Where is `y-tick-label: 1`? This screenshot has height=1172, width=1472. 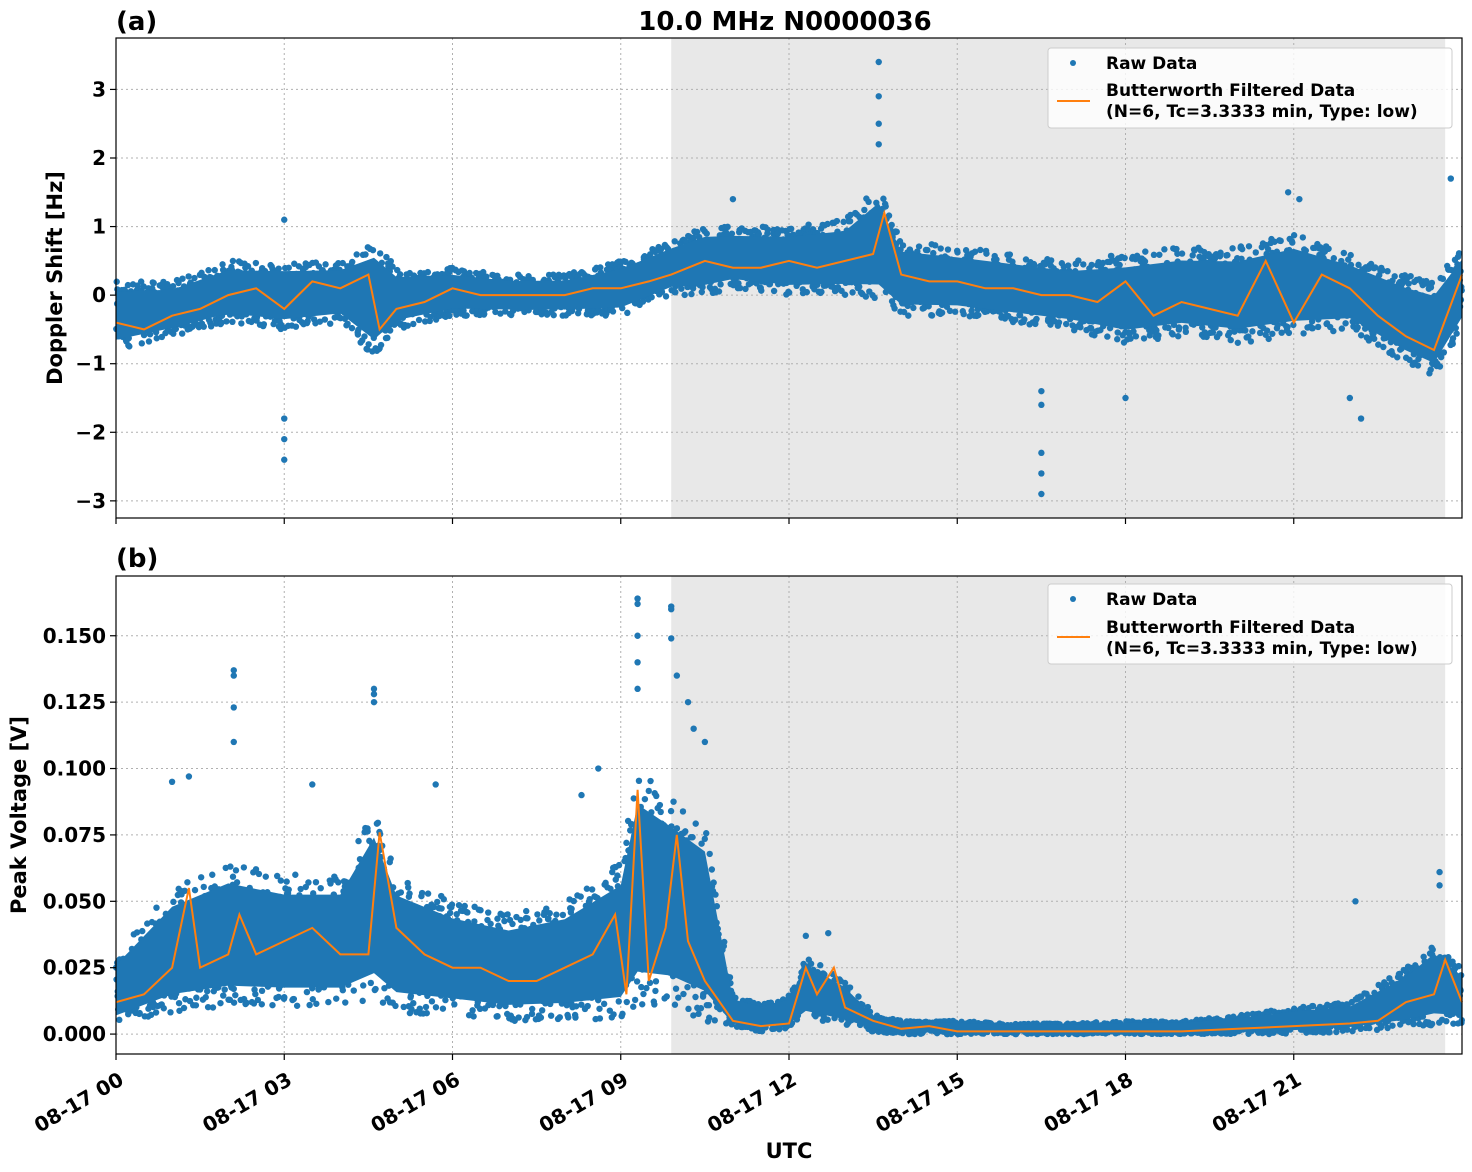
y-tick-label: 1 is located at coordinates (99, 227).